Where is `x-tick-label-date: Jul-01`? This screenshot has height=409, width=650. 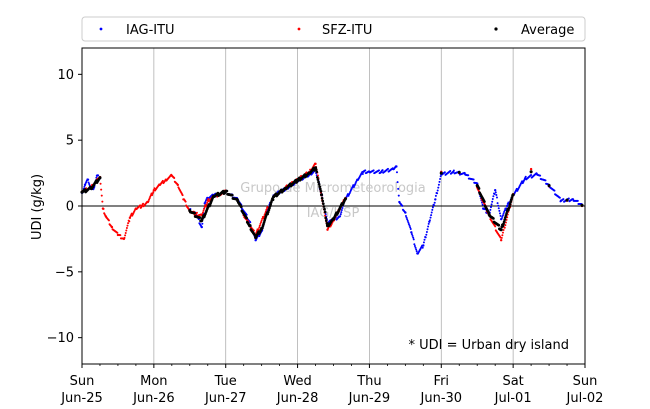
x-tick-label-date: Jul-01 is located at coordinates (513, 398).